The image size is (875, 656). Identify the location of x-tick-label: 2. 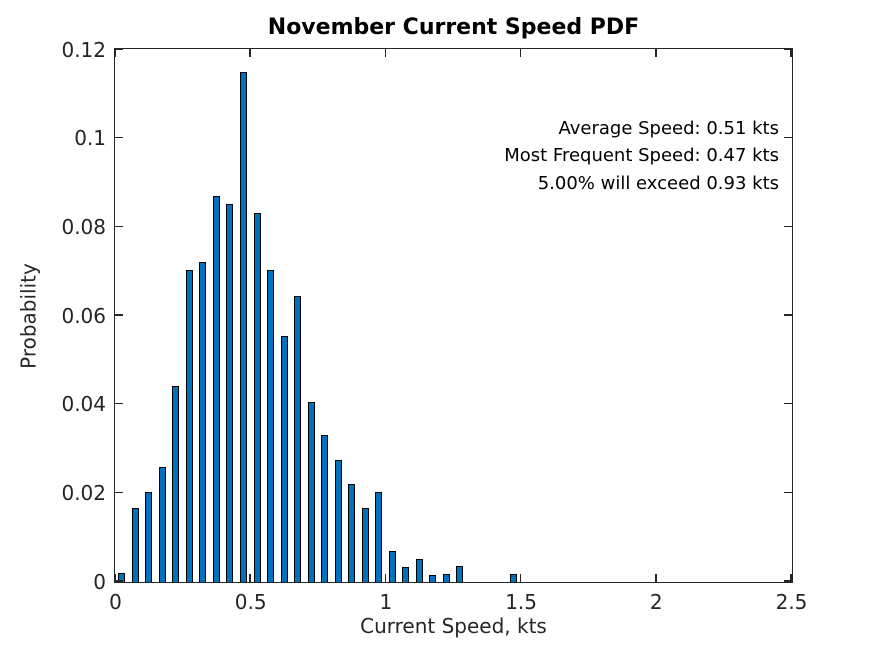
(656, 602).